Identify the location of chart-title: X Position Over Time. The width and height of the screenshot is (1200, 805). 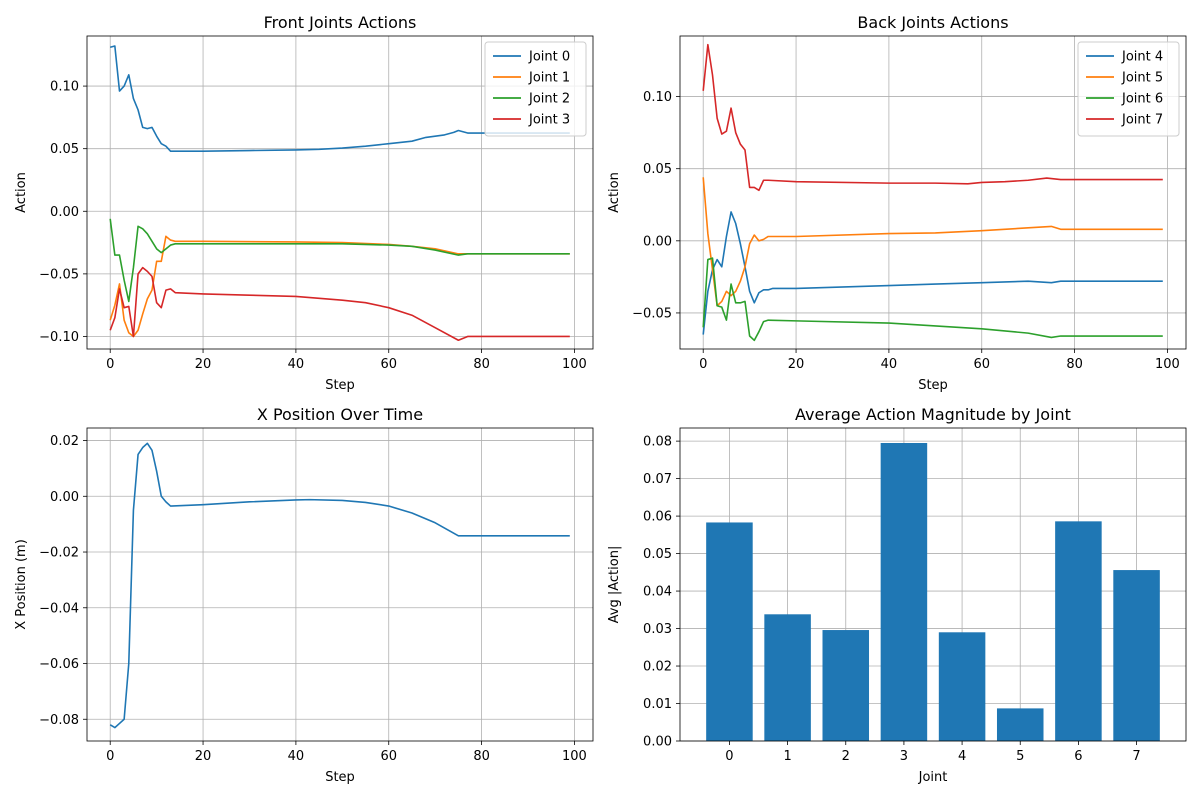
(340, 414).